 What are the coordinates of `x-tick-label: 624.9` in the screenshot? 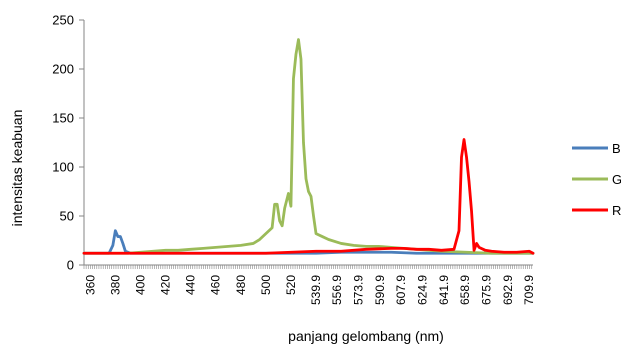 It's located at (423, 290).